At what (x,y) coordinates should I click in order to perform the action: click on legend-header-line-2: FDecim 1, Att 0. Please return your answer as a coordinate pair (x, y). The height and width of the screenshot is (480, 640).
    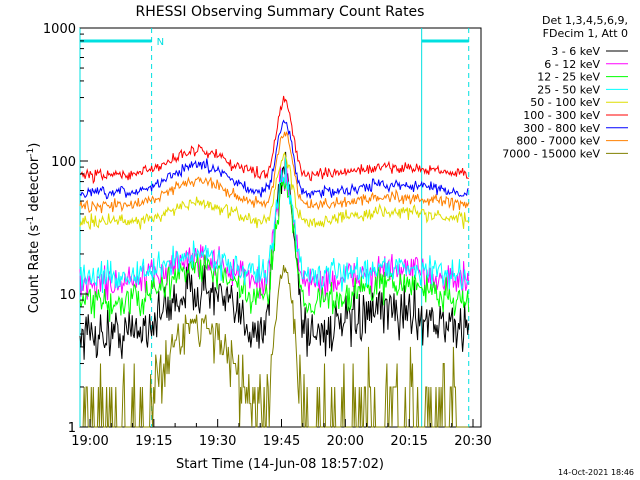
    Looking at the image, I should click on (585, 33).